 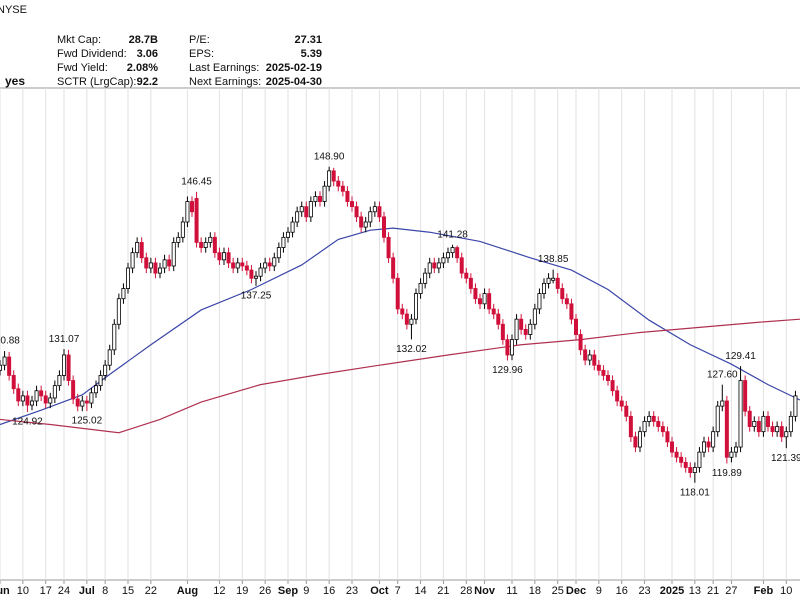 I want to click on price-annotation: 148.90, so click(x=329, y=156).